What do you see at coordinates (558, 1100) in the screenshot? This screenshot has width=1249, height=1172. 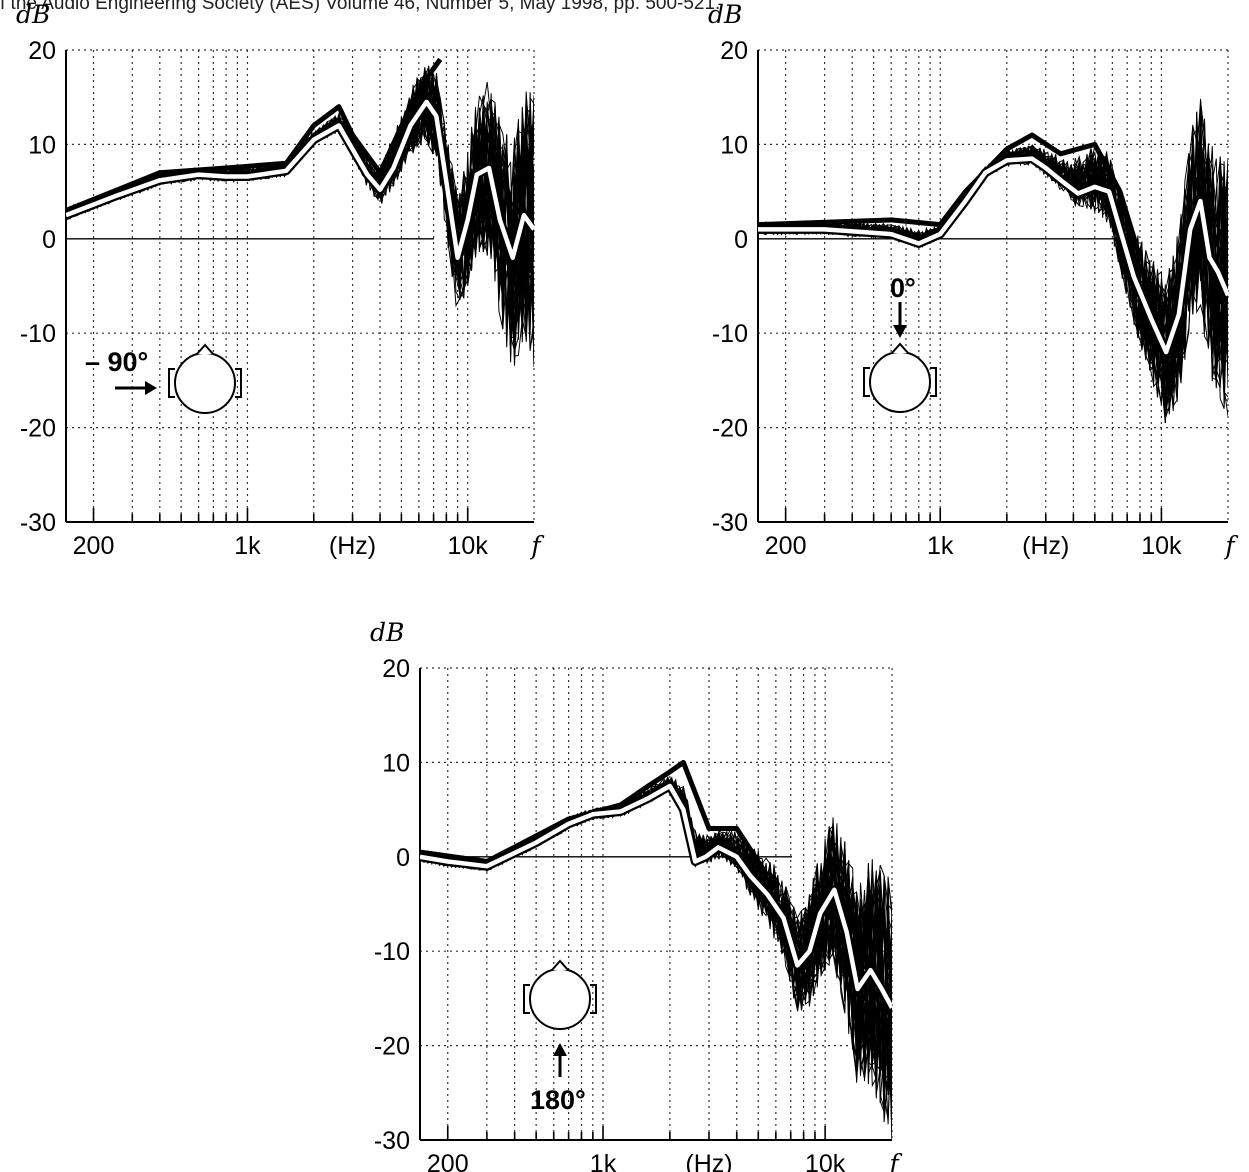 I see `angle-label: 180°` at bounding box center [558, 1100].